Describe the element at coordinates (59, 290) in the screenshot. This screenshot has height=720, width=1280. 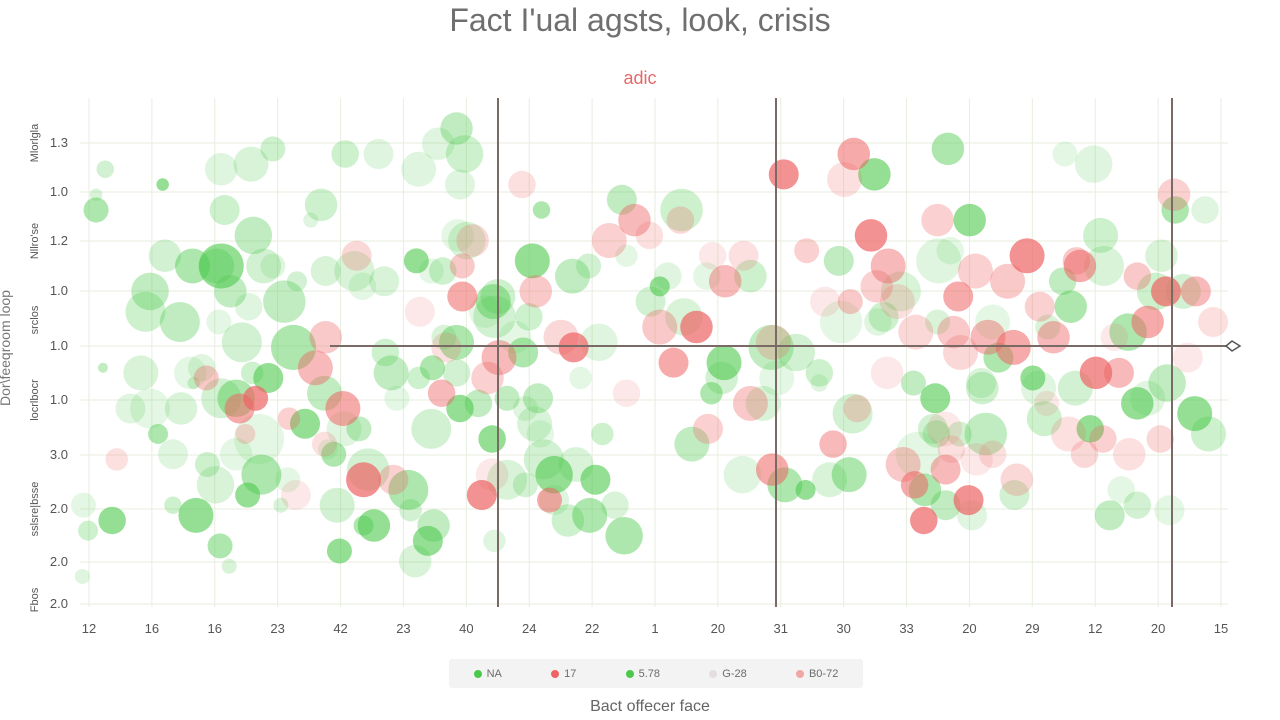
I see `y-tick-label: 1.0` at that location.